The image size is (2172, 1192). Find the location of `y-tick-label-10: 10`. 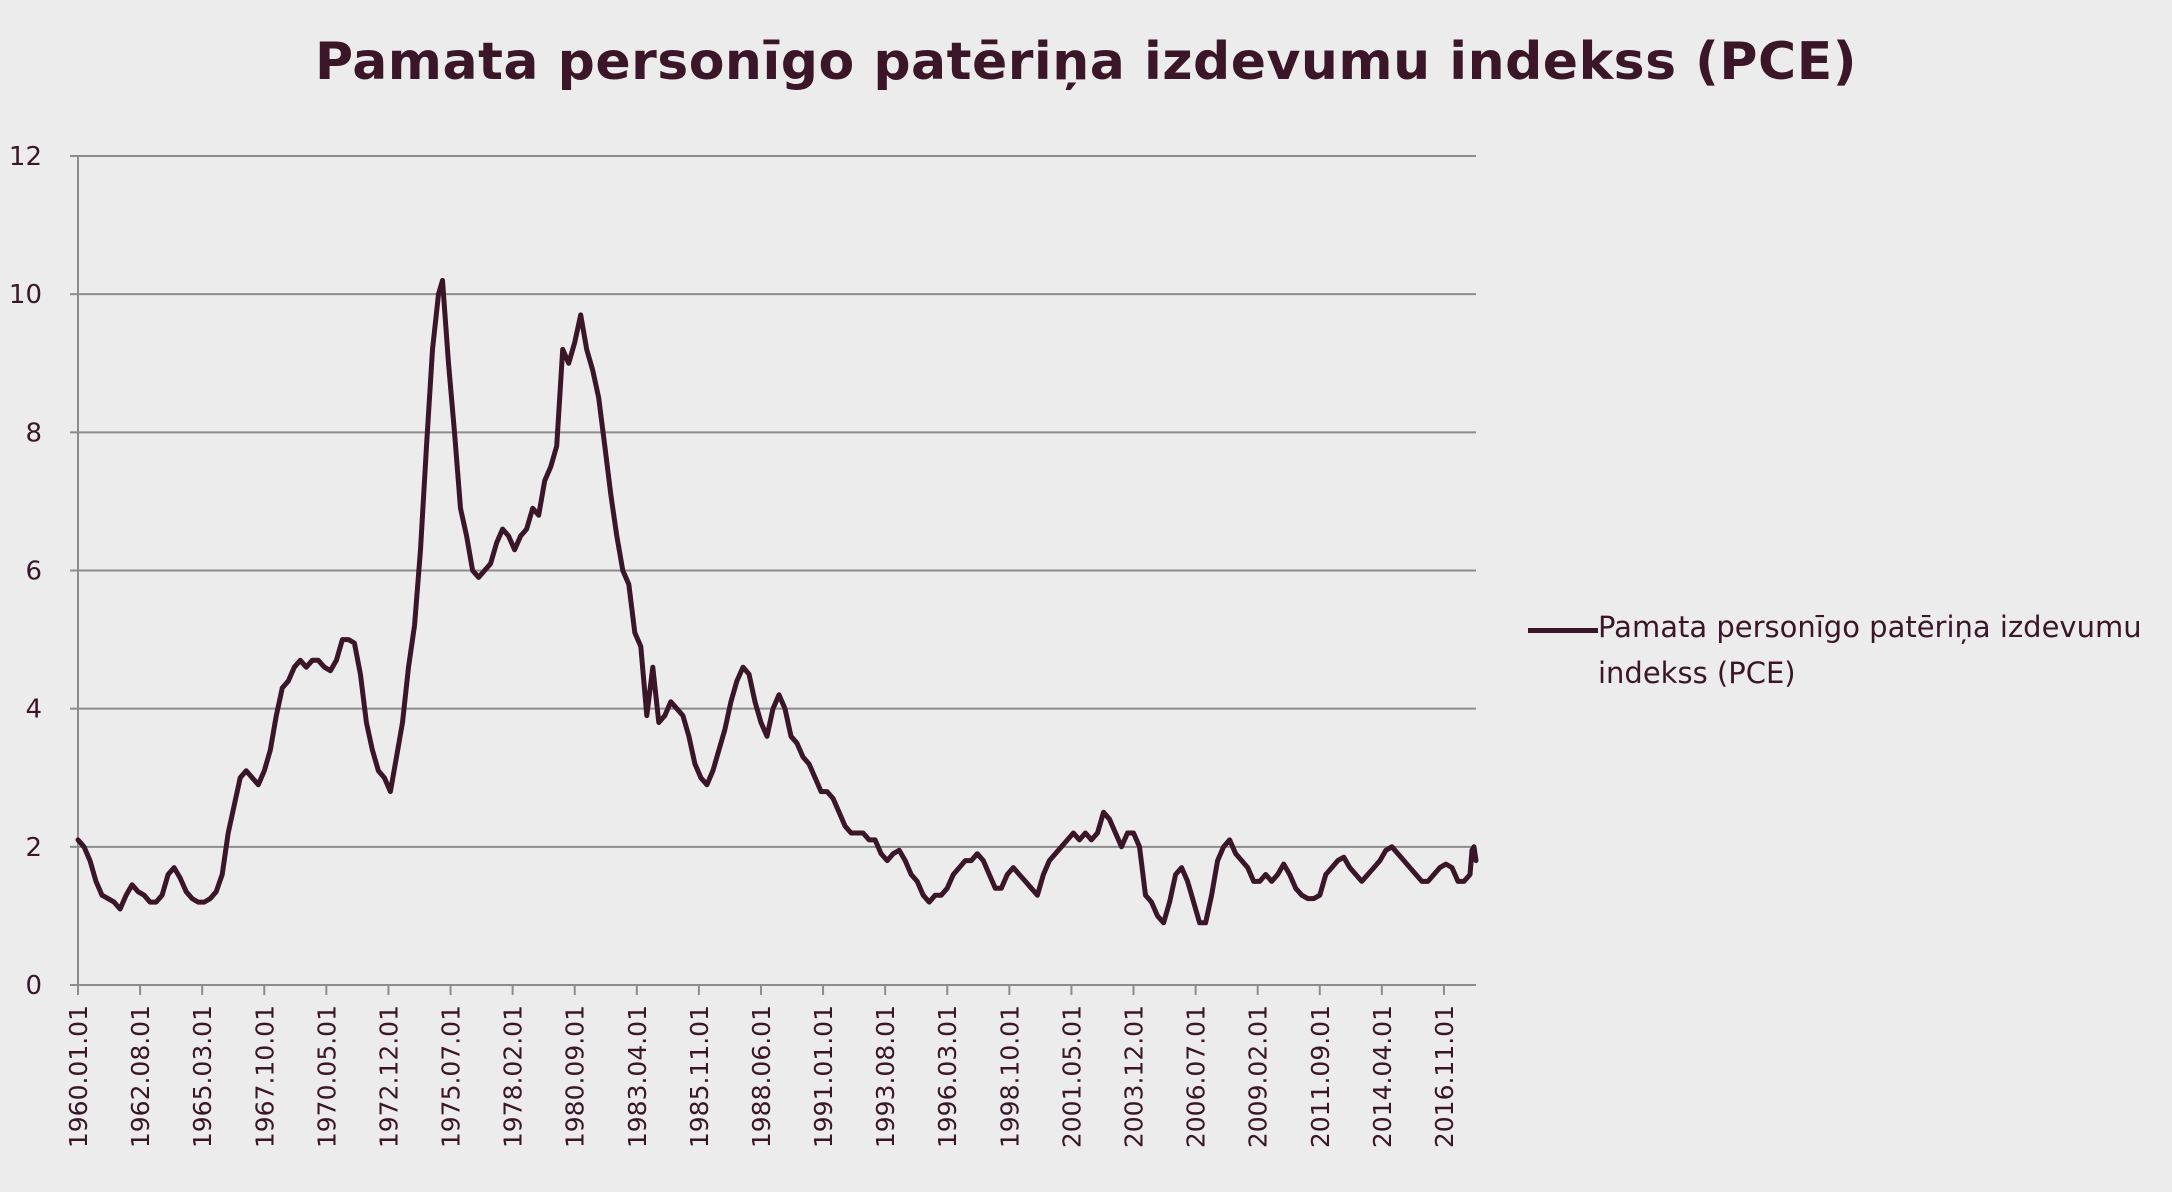

y-tick-label-10: 10 is located at coordinates (25, 295).